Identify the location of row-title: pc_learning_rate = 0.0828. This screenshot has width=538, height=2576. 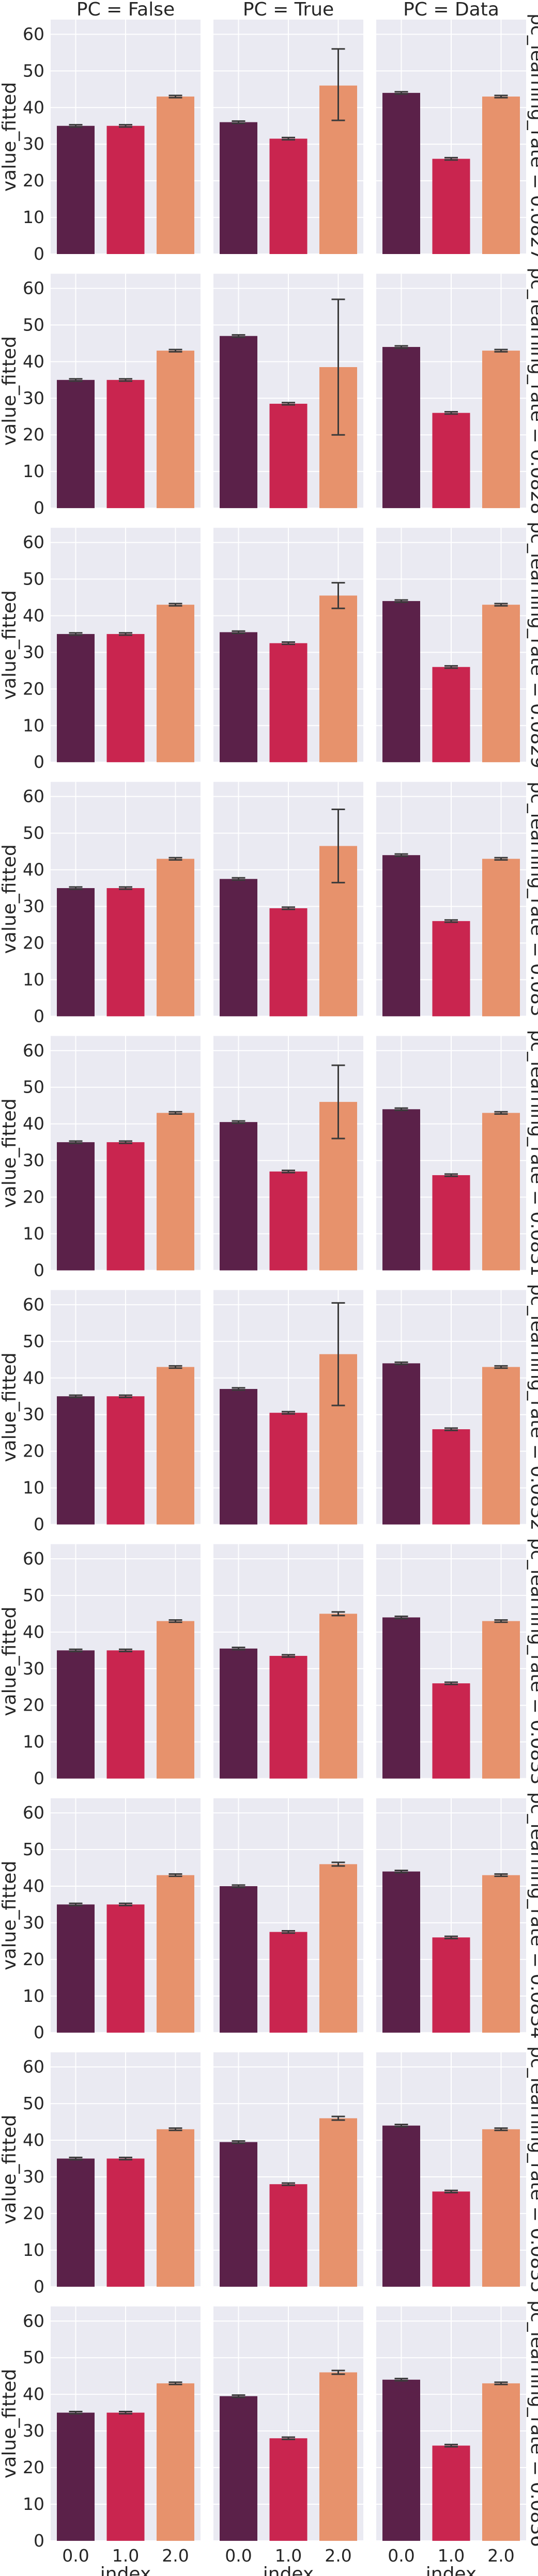
(532, 391).